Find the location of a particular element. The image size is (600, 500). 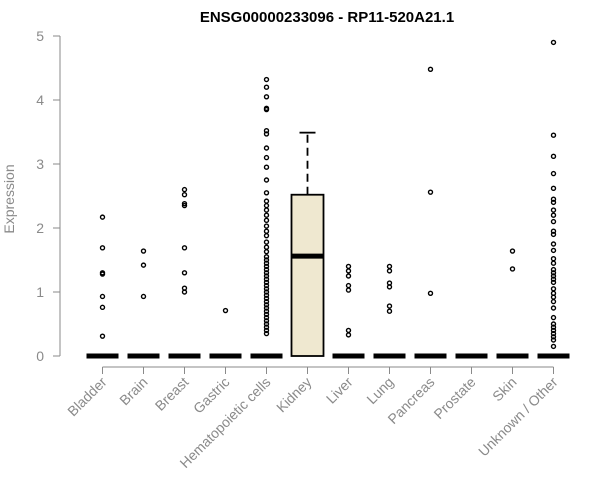

y-axis: 0 1 2 3 4 5 is located at coordinates (48, 196).